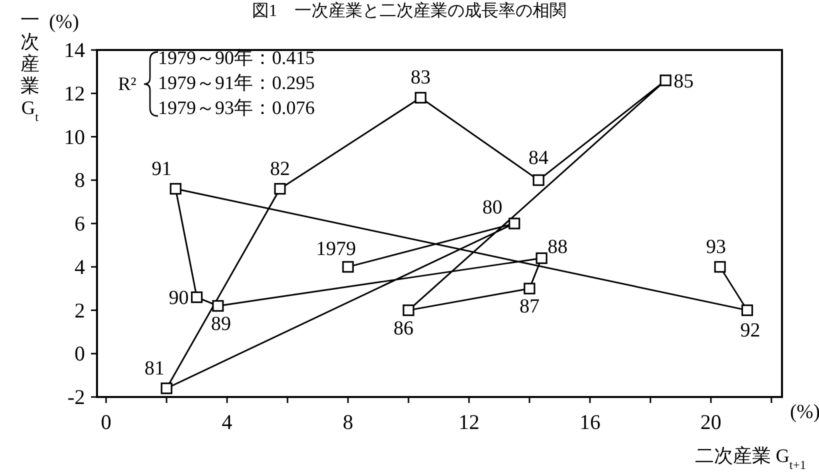  What do you see at coordinates (469, 422) in the screenshot?
I see `x-tick: 12` at bounding box center [469, 422].